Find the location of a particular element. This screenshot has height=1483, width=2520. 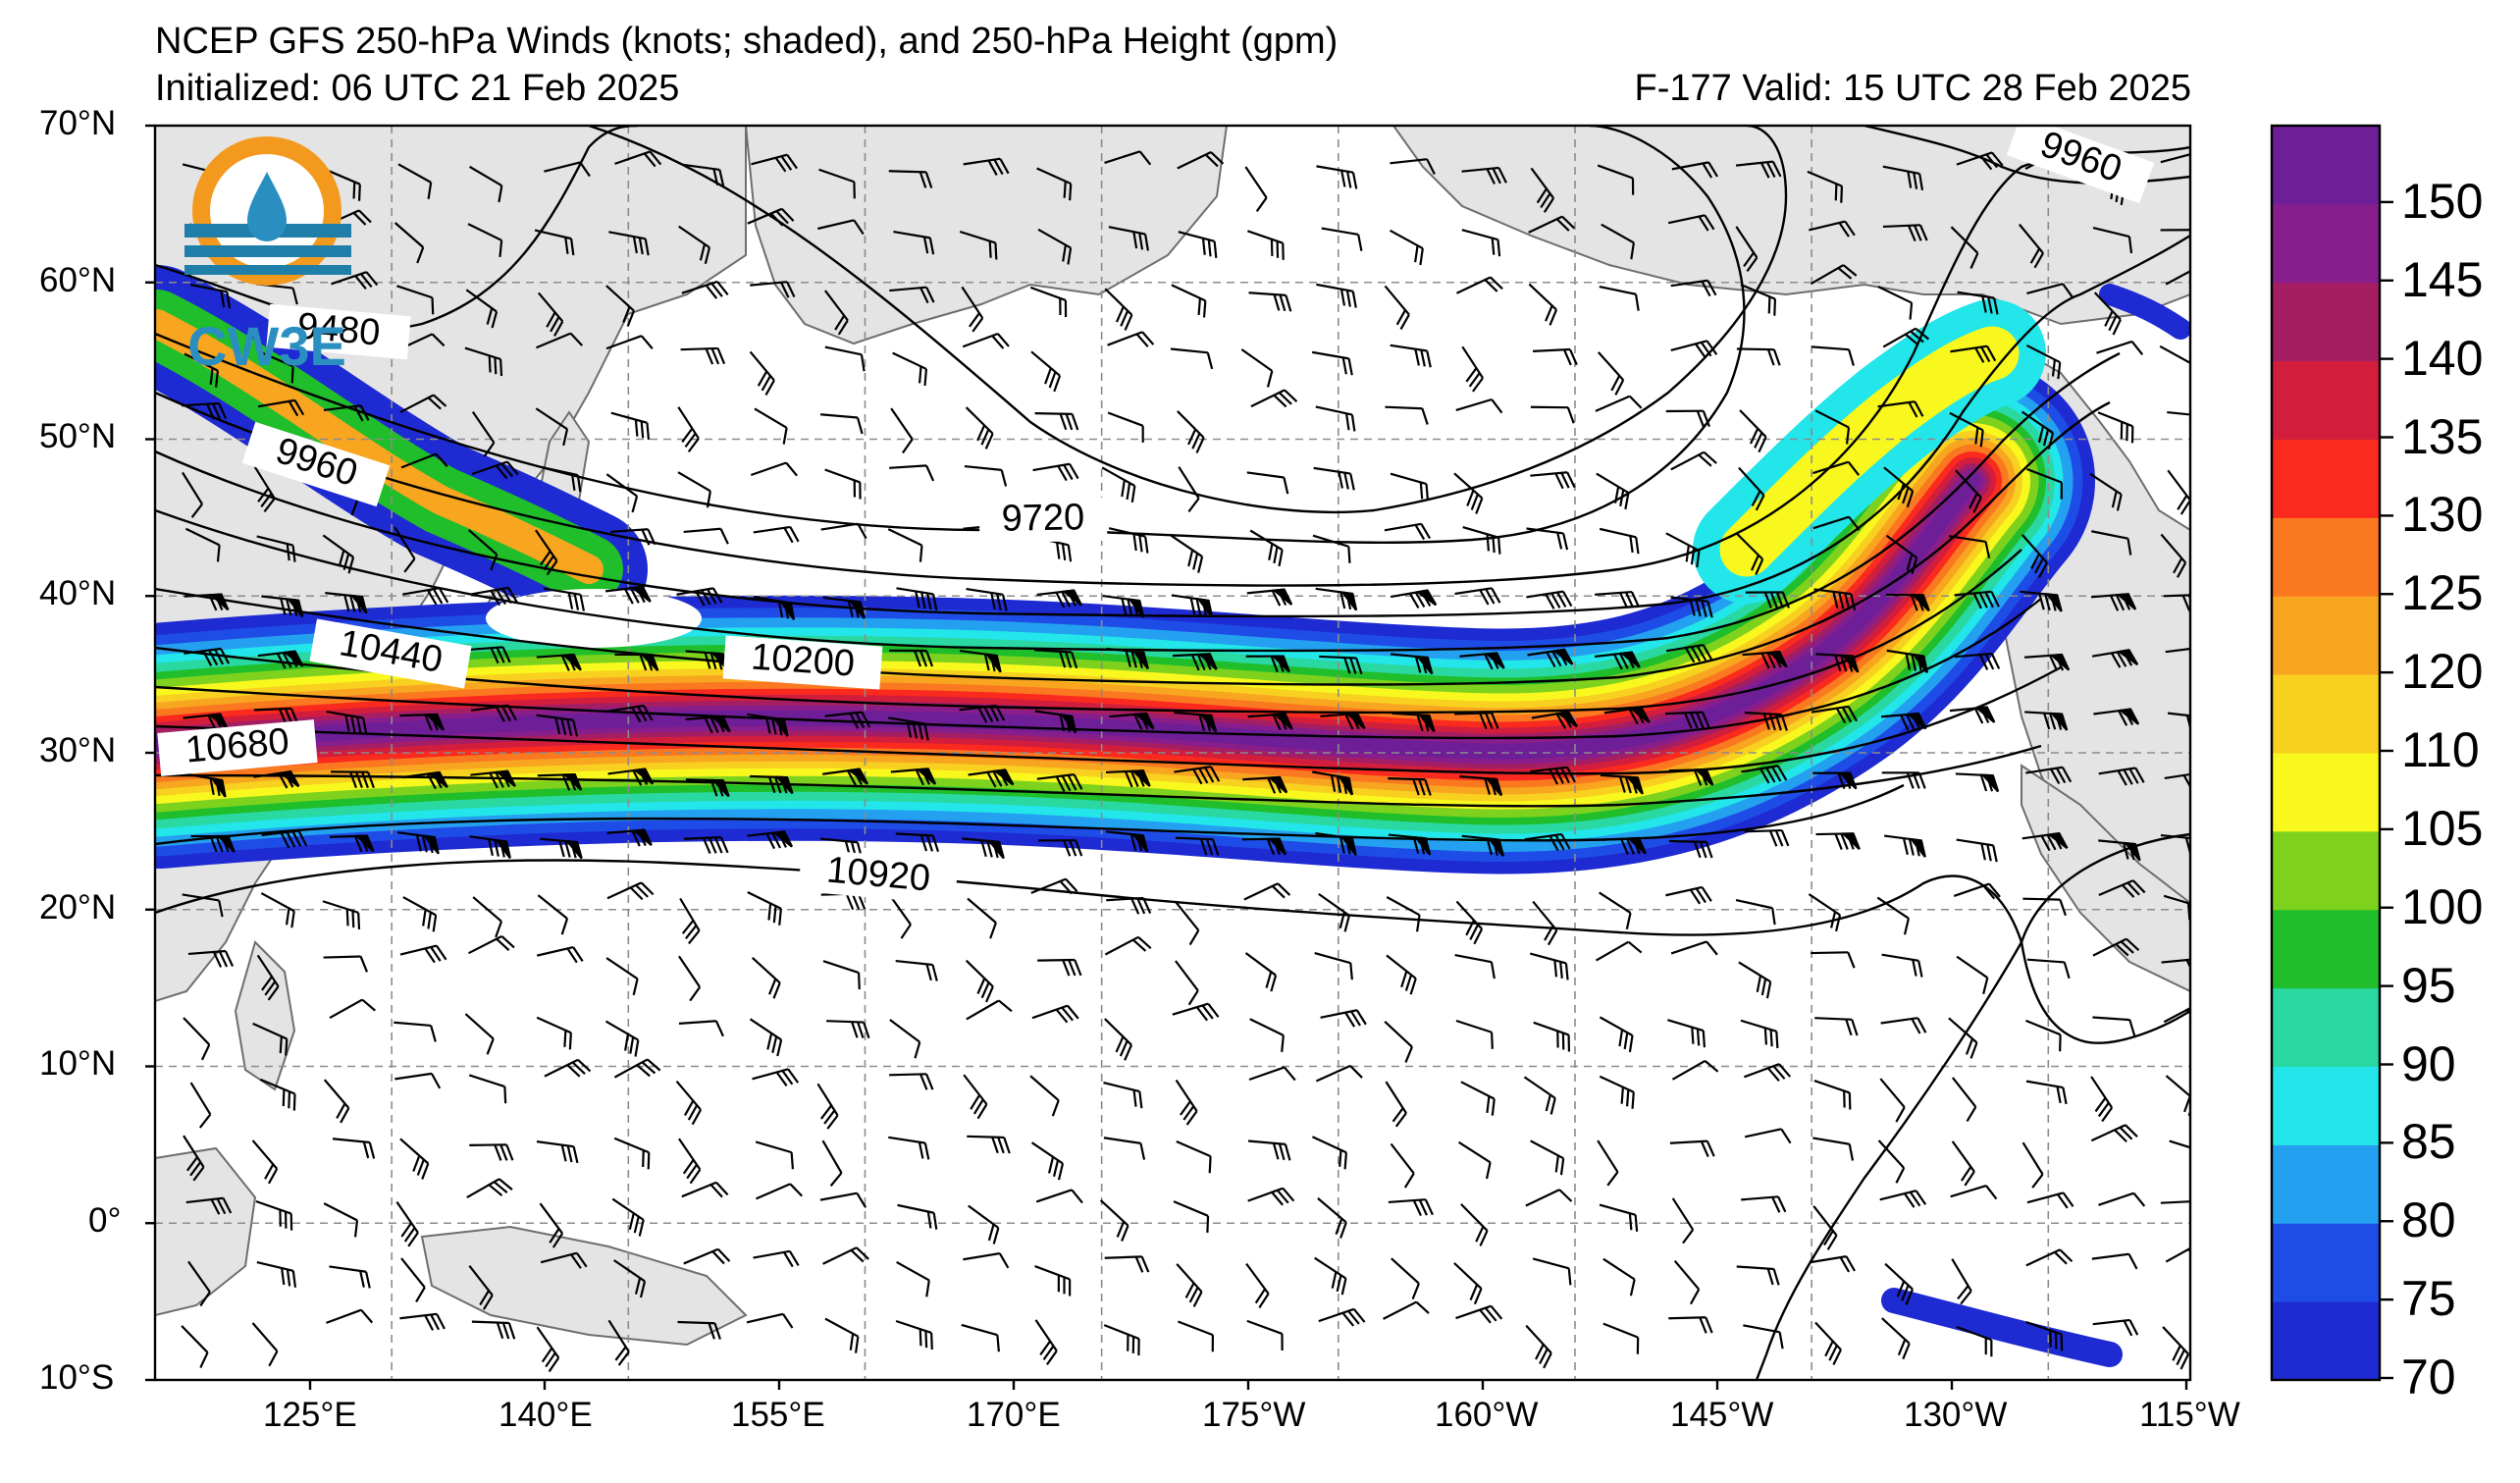

contour-label: 9480 is located at coordinates (338, 329).